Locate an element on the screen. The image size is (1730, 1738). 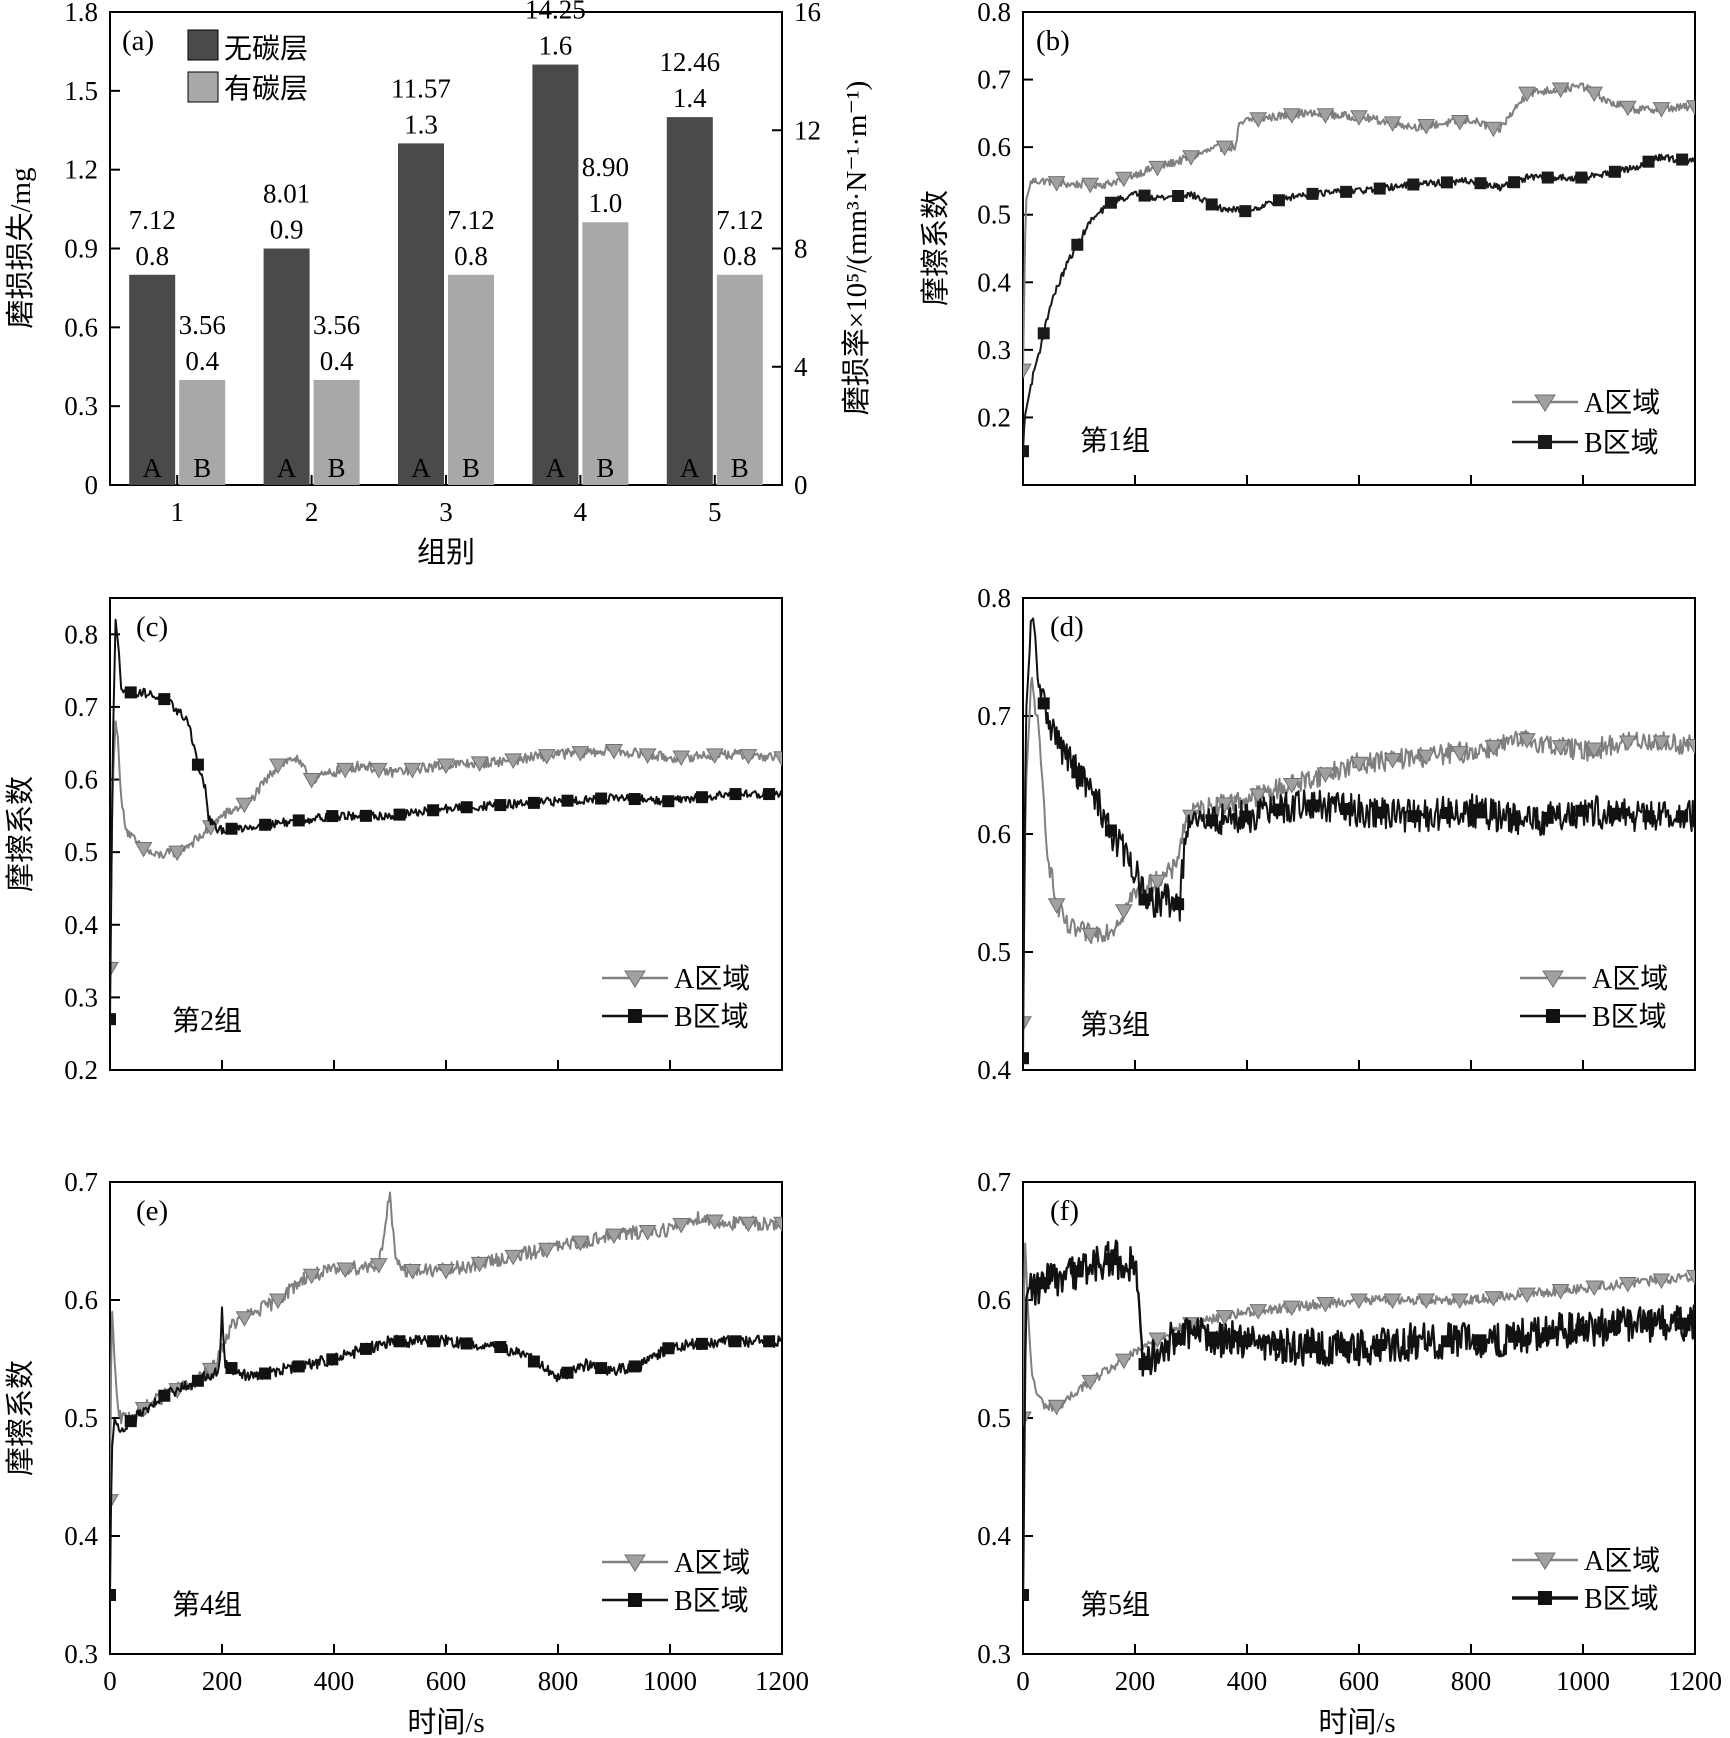
y-tick-label: 0.9 is located at coordinates (81, 249).